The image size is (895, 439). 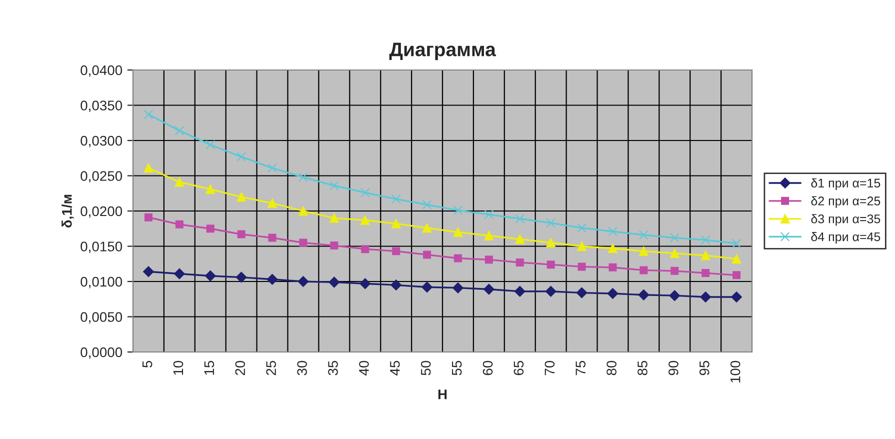 What do you see at coordinates (101, 248) in the screenshot?
I see `y-tick-label: 0,0150` at bounding box center [101, 248].